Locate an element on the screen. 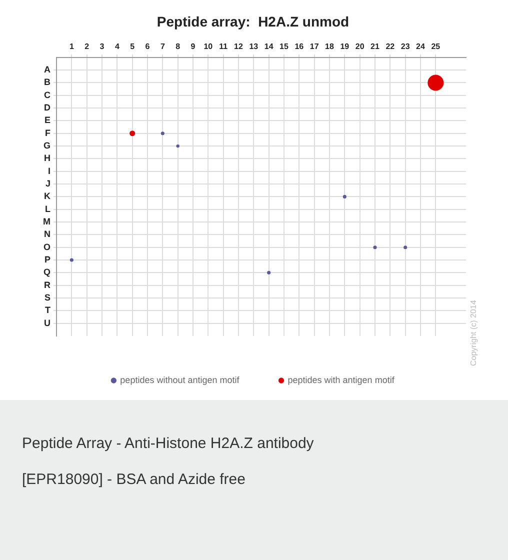 This screenshot has height=560, width=508. y-tick-label: N is located at coordinates (47, 234).